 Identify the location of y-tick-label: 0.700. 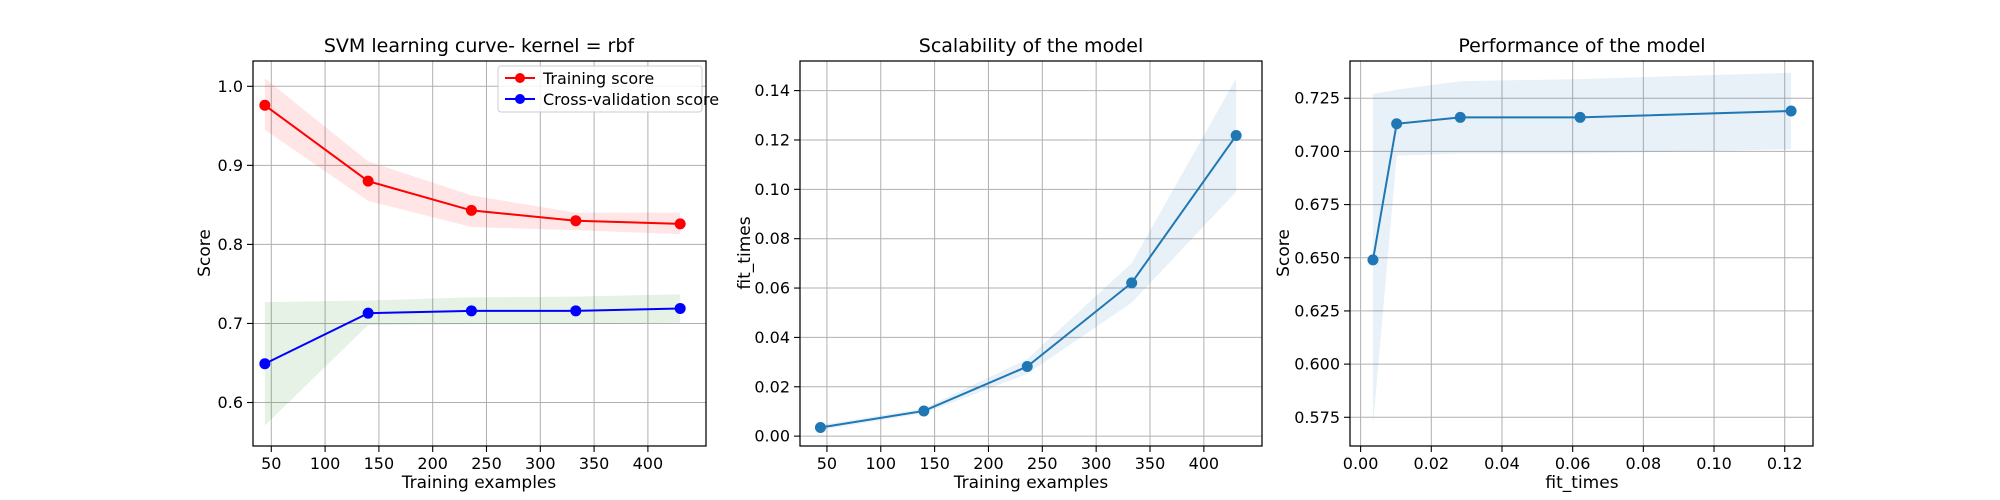
(1317, 151).